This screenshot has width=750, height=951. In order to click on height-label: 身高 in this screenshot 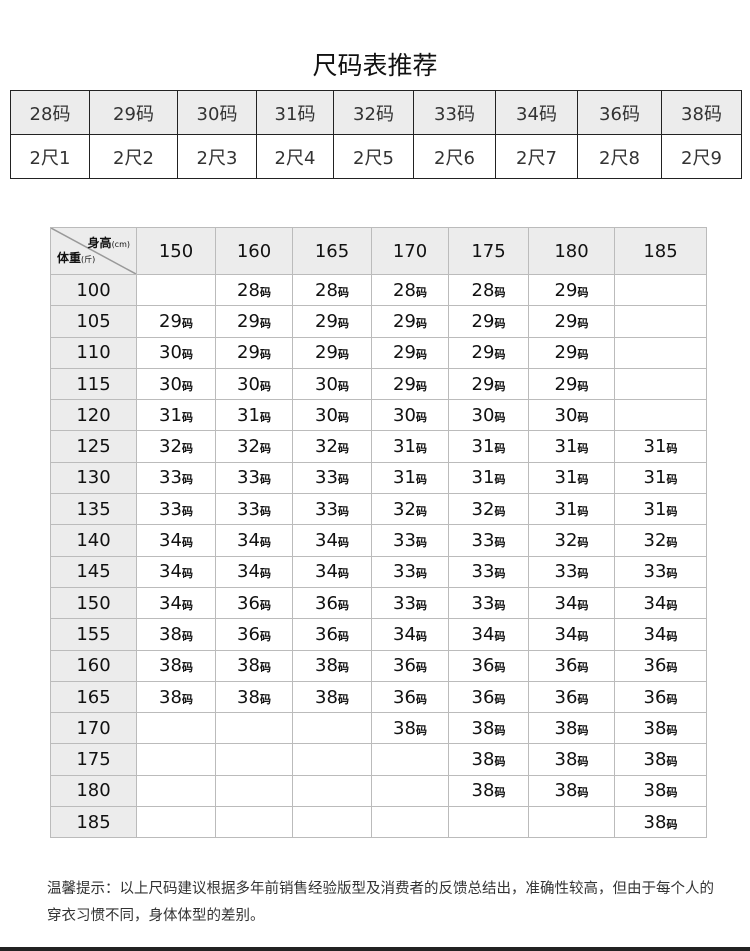, I will do `click(99, 243)`.